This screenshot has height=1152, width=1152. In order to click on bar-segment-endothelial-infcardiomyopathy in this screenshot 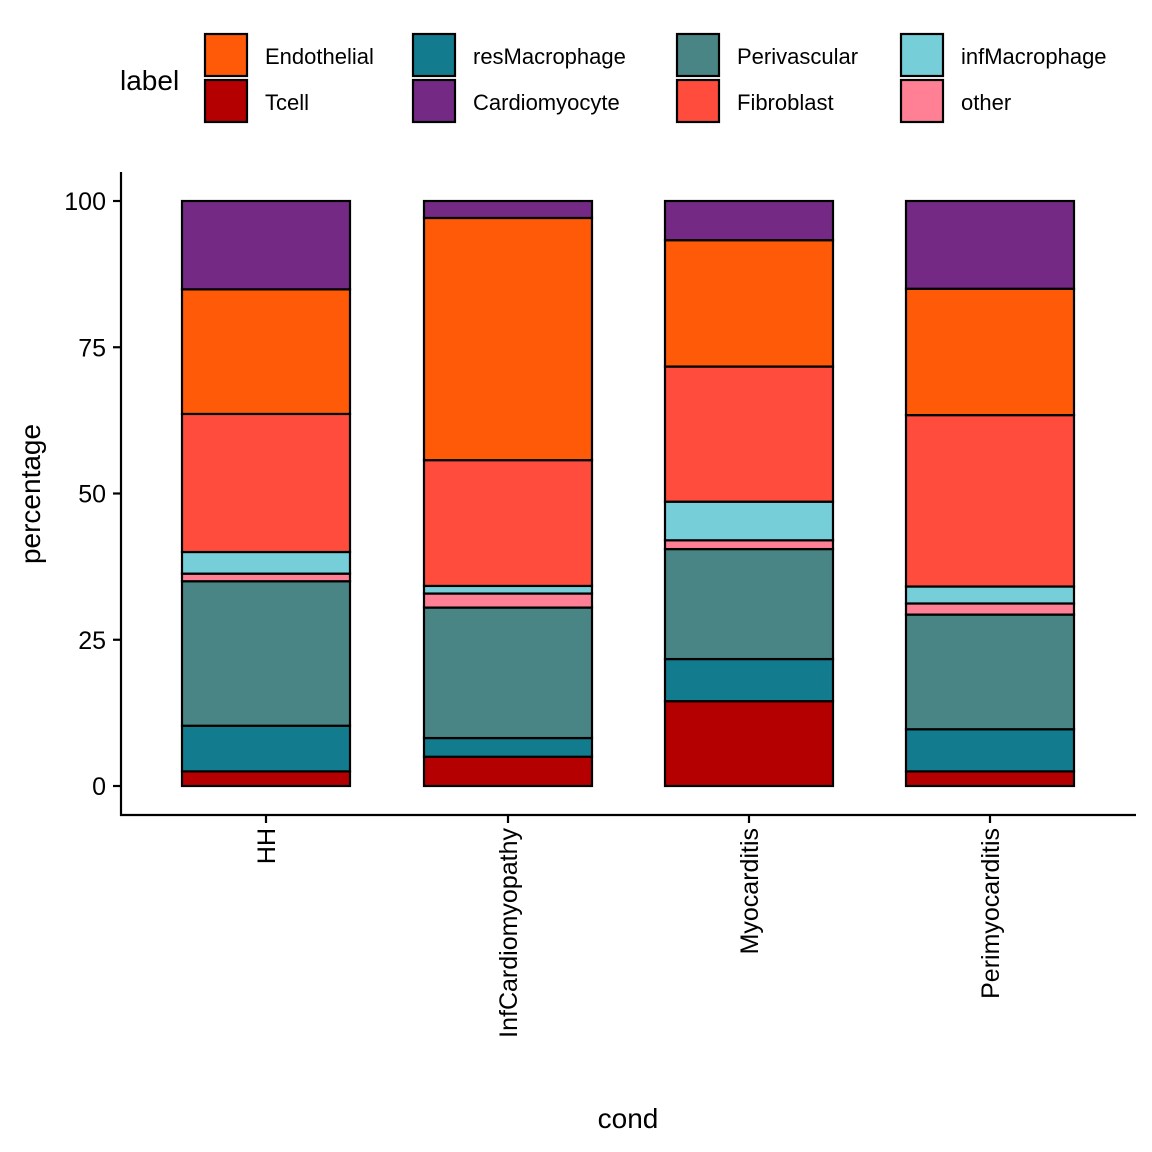, I will do `click(508, 339)`.